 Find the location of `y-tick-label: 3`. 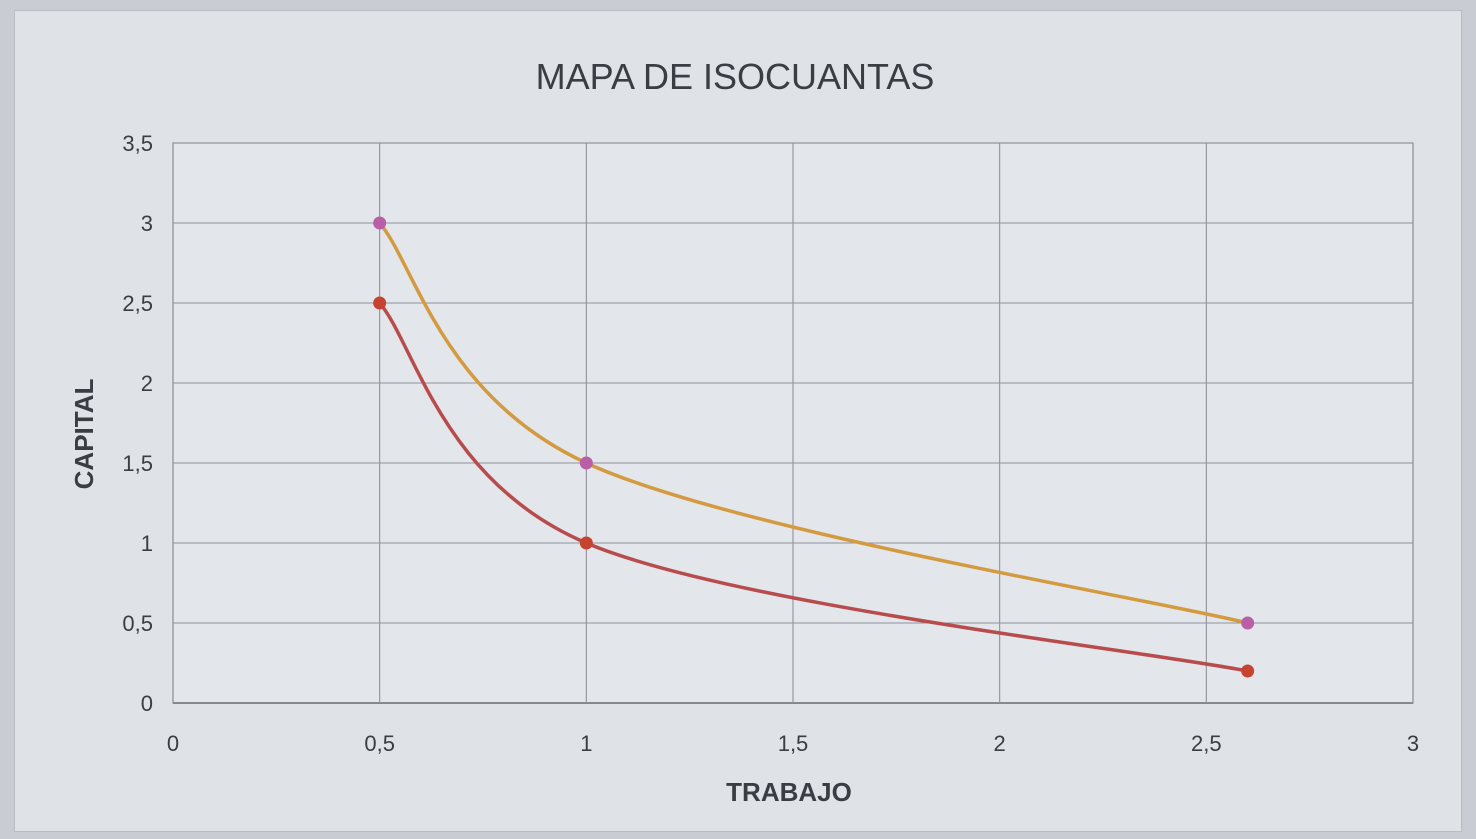

y-tick-label: 3 is located at coordinates (147, 223).